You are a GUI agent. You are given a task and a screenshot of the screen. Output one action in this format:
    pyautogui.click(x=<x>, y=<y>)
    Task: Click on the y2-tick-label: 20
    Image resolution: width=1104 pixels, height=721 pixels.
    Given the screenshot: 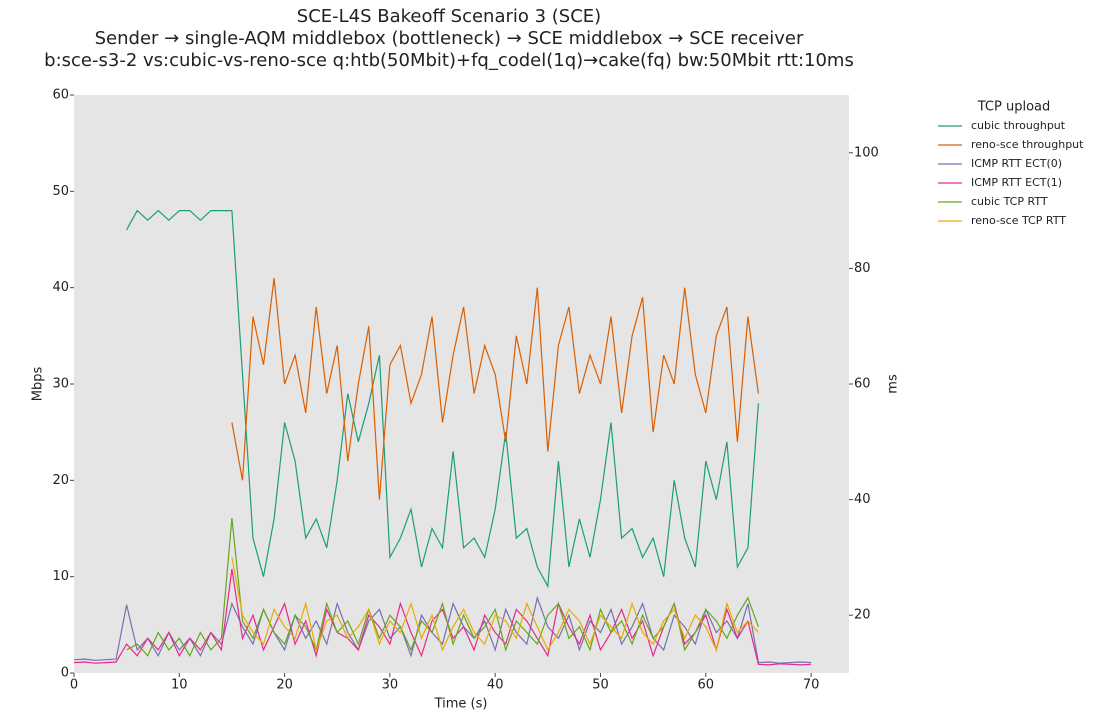 What is the action you would take?
    pyautogui.click(x=862, y=615)
    